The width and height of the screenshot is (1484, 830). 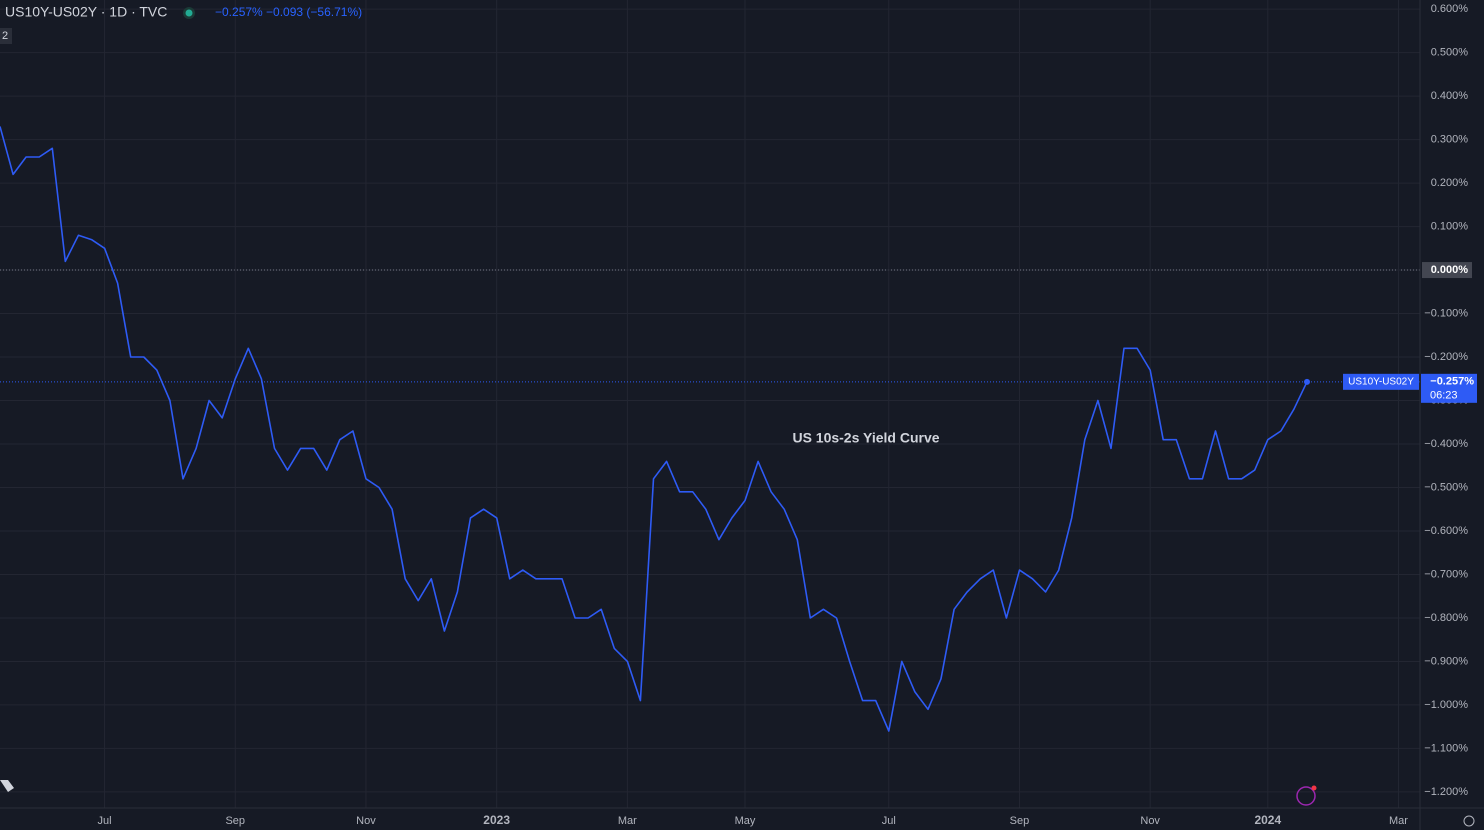 I want to click on y-tick-label: −1.100%, so click(x=1446, y=748).